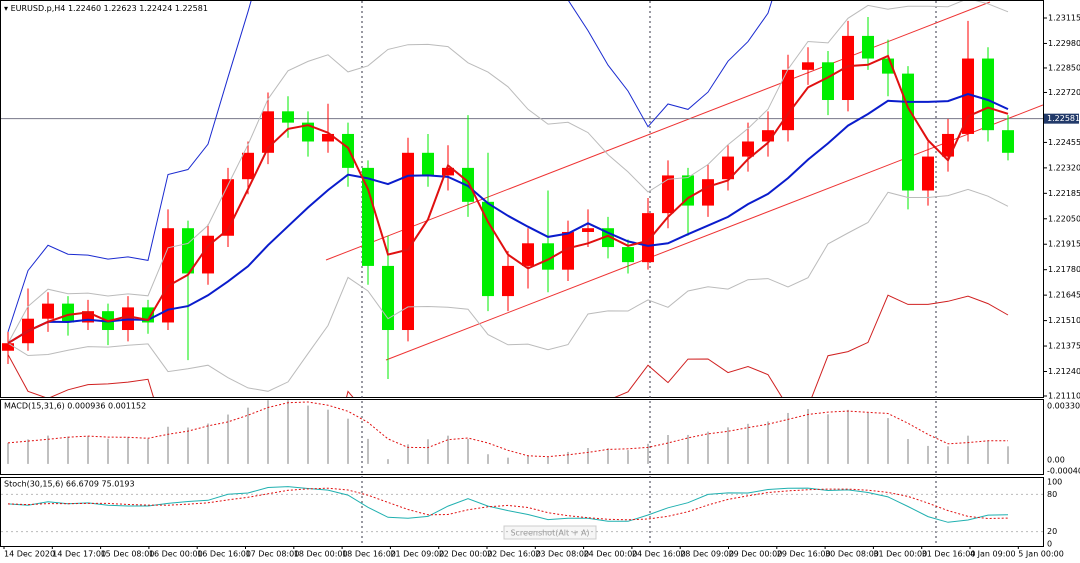  I want to click on stoch-tick-label: 100, so click(1054, 482).